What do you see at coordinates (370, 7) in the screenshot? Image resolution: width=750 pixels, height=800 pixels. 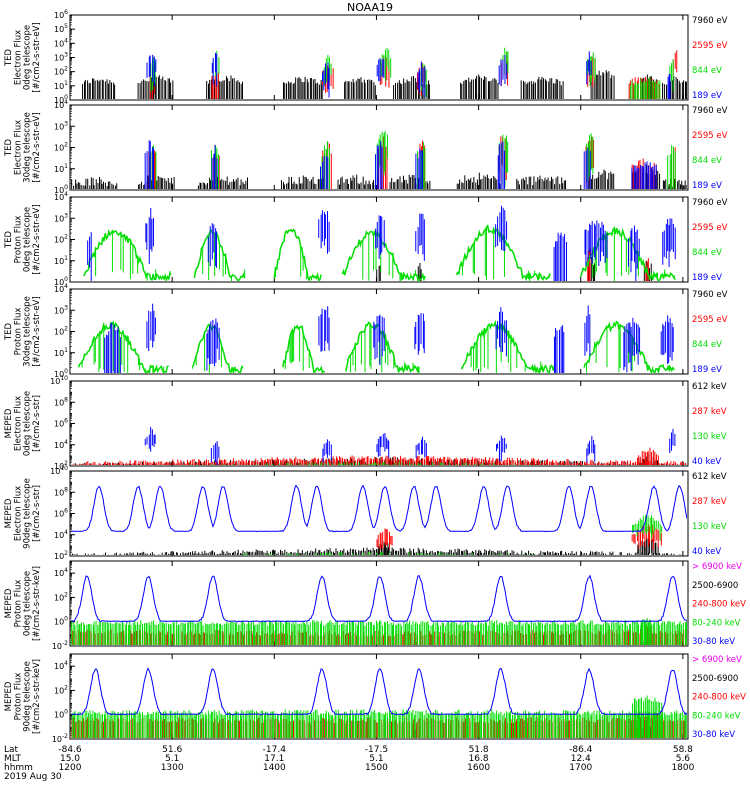 I see `chart-title: NOAA19` at bounding box center [370, 7].